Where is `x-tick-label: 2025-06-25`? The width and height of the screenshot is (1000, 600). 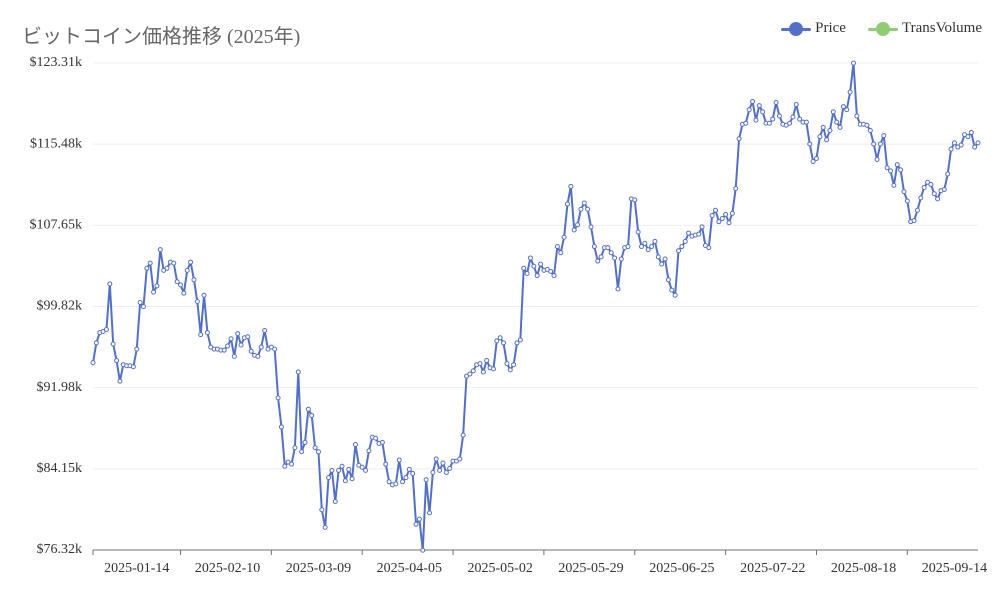
x-tick-label: 2025-06-25 is located at coordinates (681, 568).